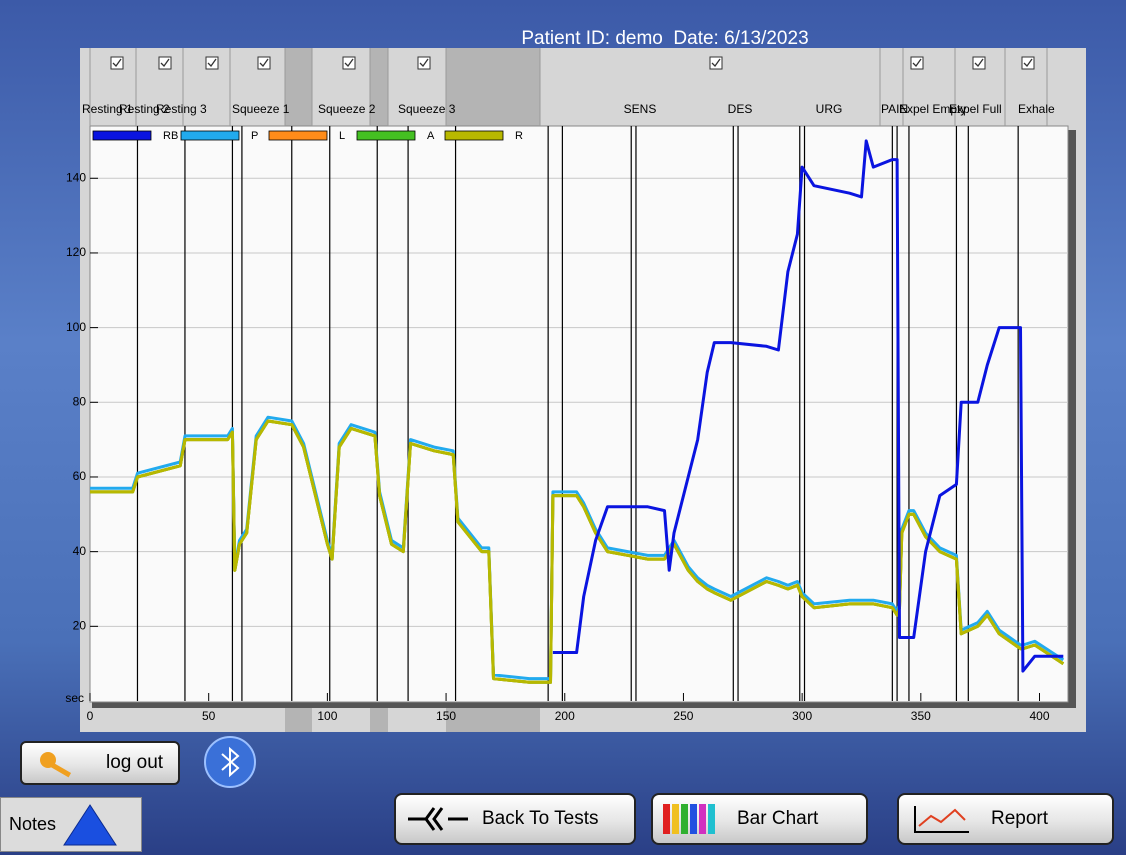 The width and height of the screenshot is (1126, 855). Describe the element at coordinates (665, 38) in the screenshot. I see `header-title: Patient ID: demo Date: 6/13/2023` at that location.